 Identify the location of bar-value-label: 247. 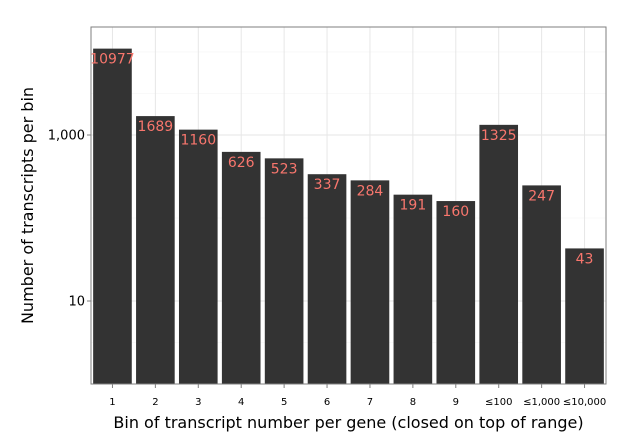
(541, 196).